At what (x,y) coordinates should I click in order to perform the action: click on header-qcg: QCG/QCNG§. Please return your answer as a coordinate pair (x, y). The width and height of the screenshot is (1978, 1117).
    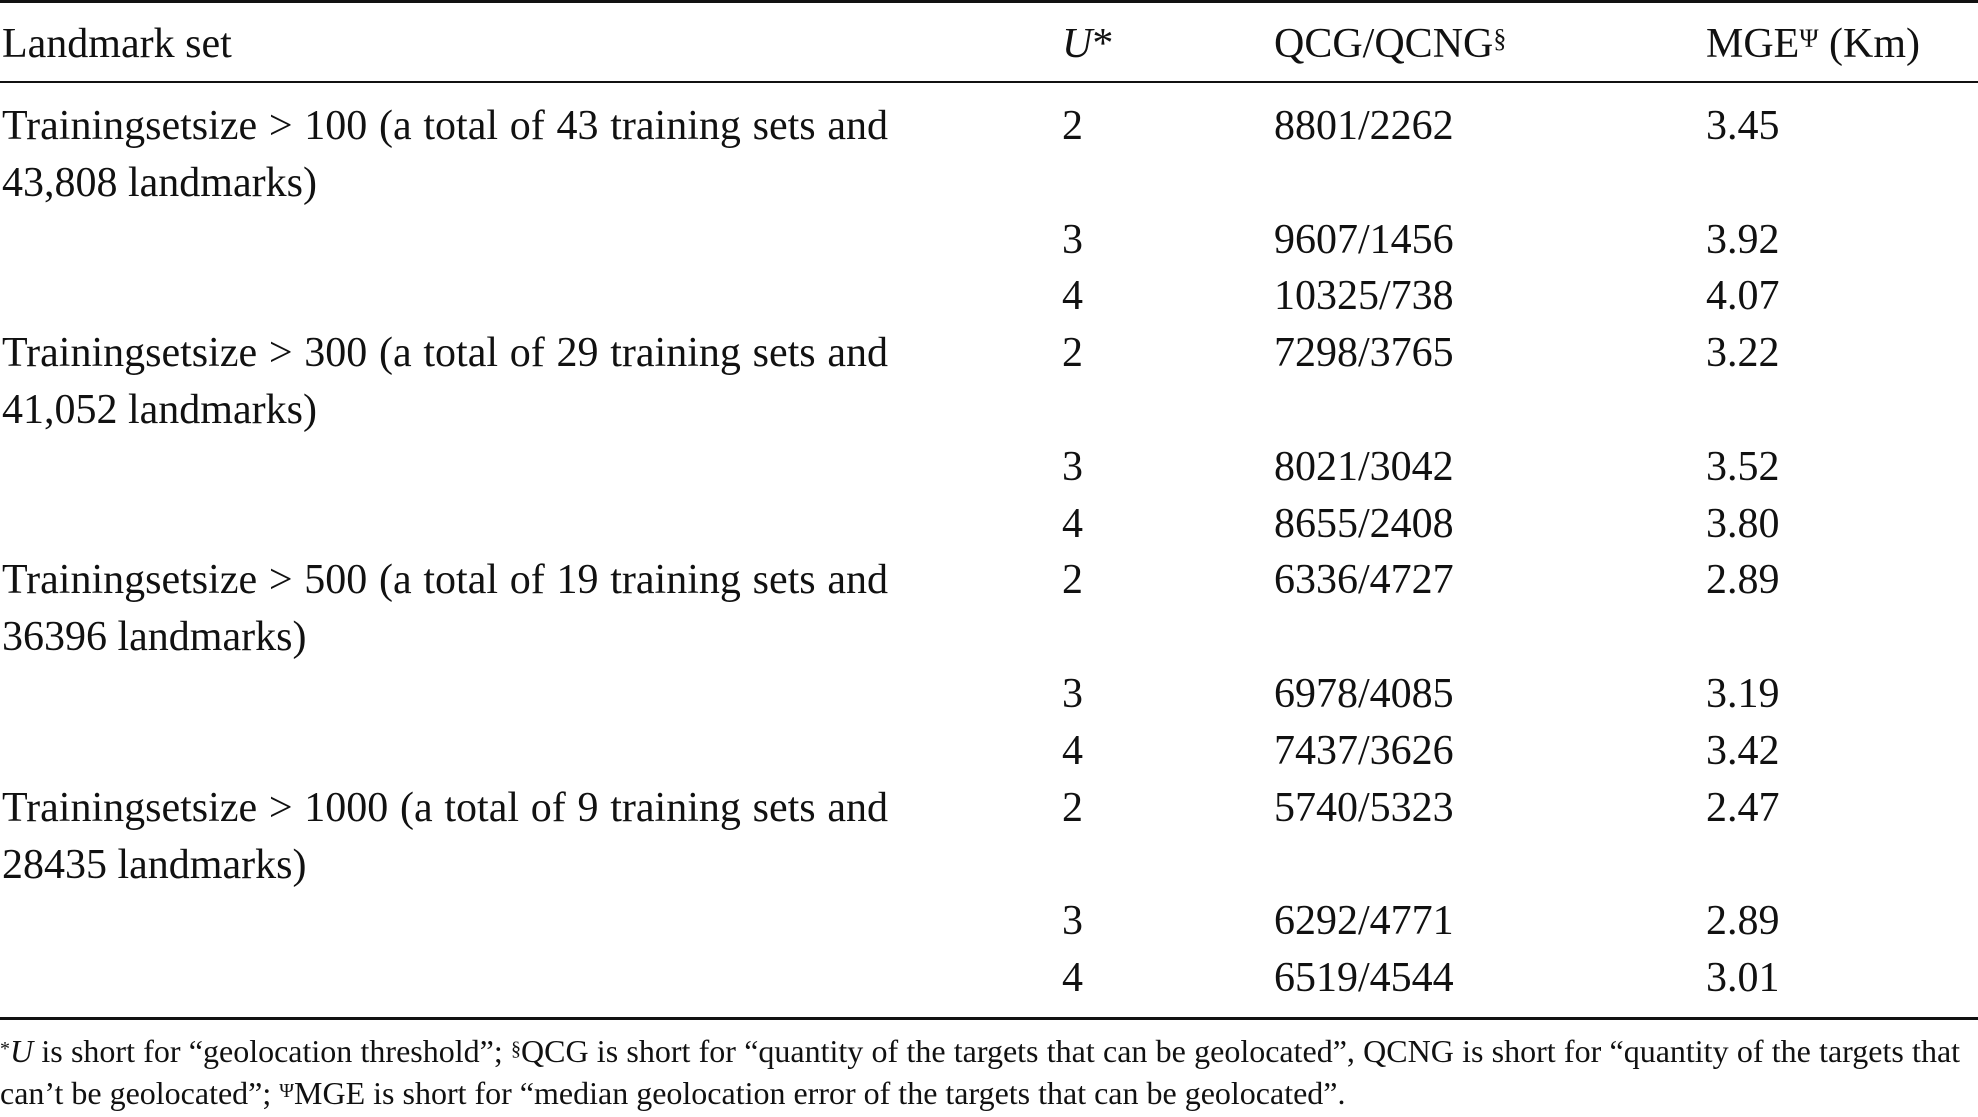
    Looking at the image, I should click on (1390, 44).